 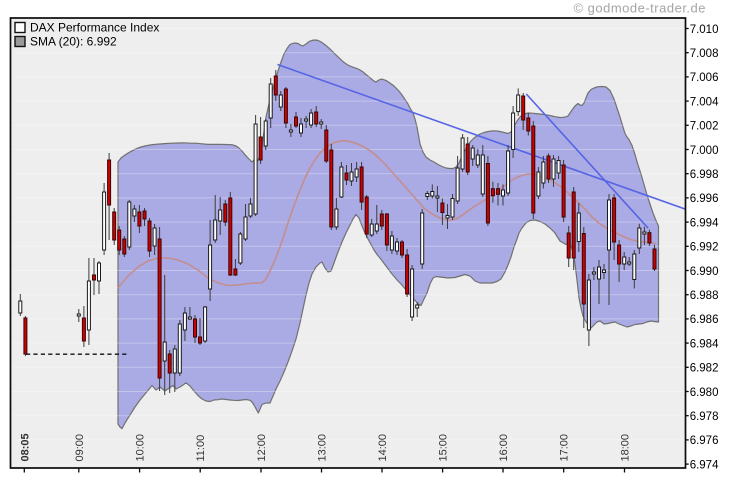 I want to click on svg-text: 08:05, so click(x=25, y=447).